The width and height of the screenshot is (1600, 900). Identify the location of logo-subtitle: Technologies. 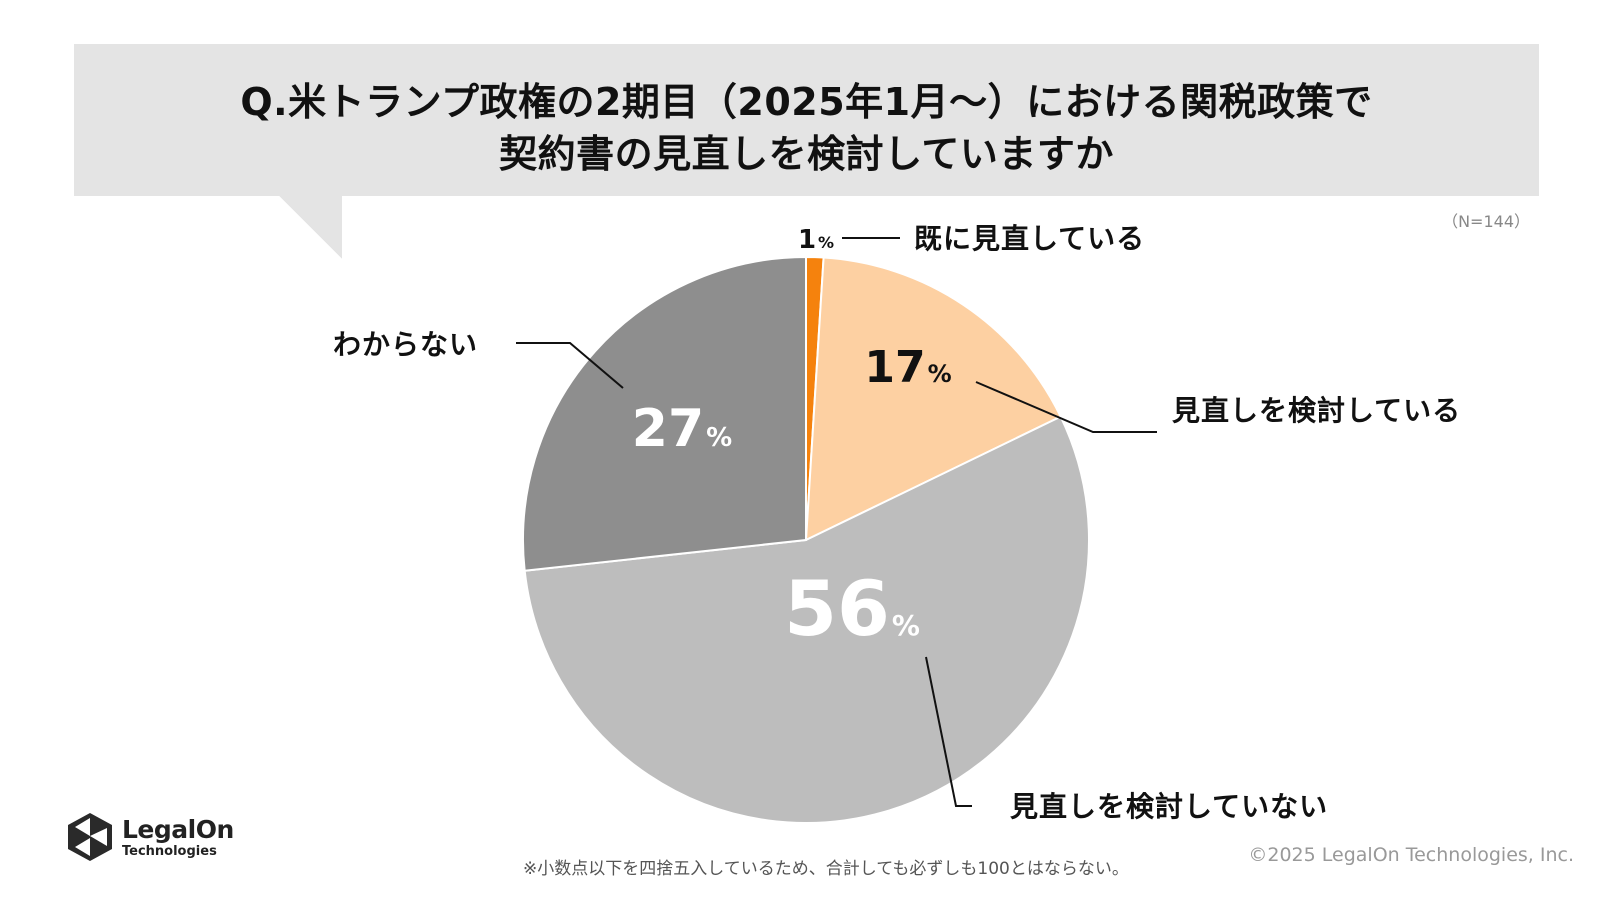
(169, 851).